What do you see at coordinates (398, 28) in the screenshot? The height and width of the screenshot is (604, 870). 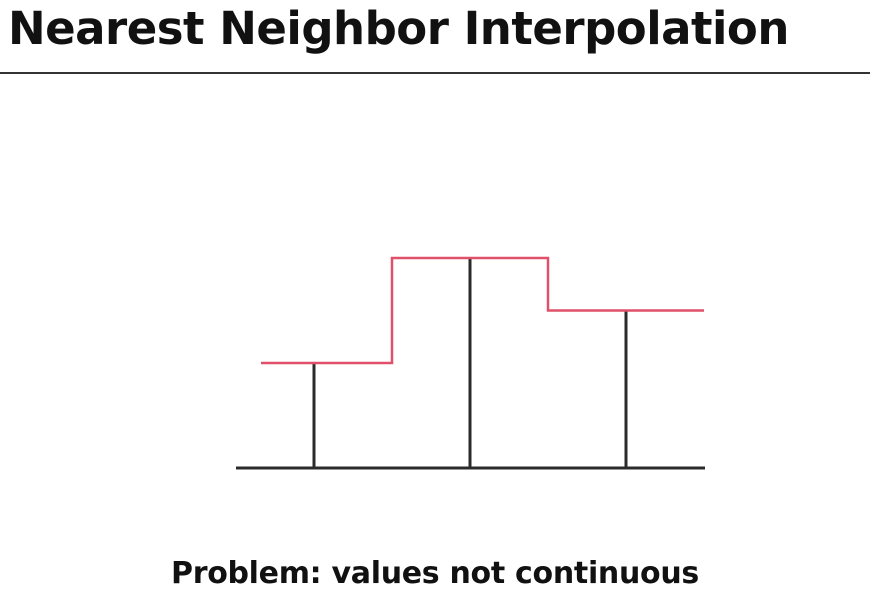 I see `slide-title: Nearest Neighbor Interpolation` at bounding box center [398, 28].